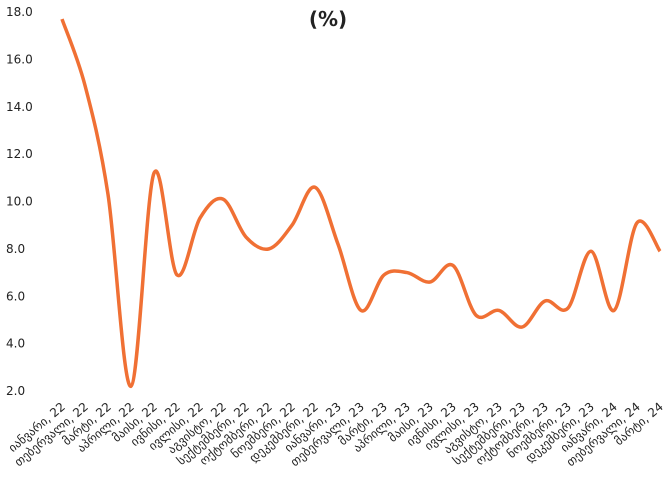  What do you see at coordinates (15, 249) in the screenshot?
I see `y-tick-label: 8.0` at bounding box center [15, 249].